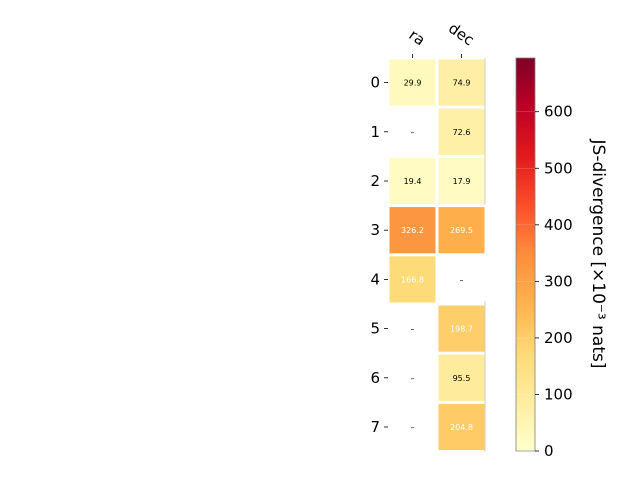 Image resolution: width=640 pixels, height=484 pixels. I want to click on colorbar-gradient, so click(525, 254).